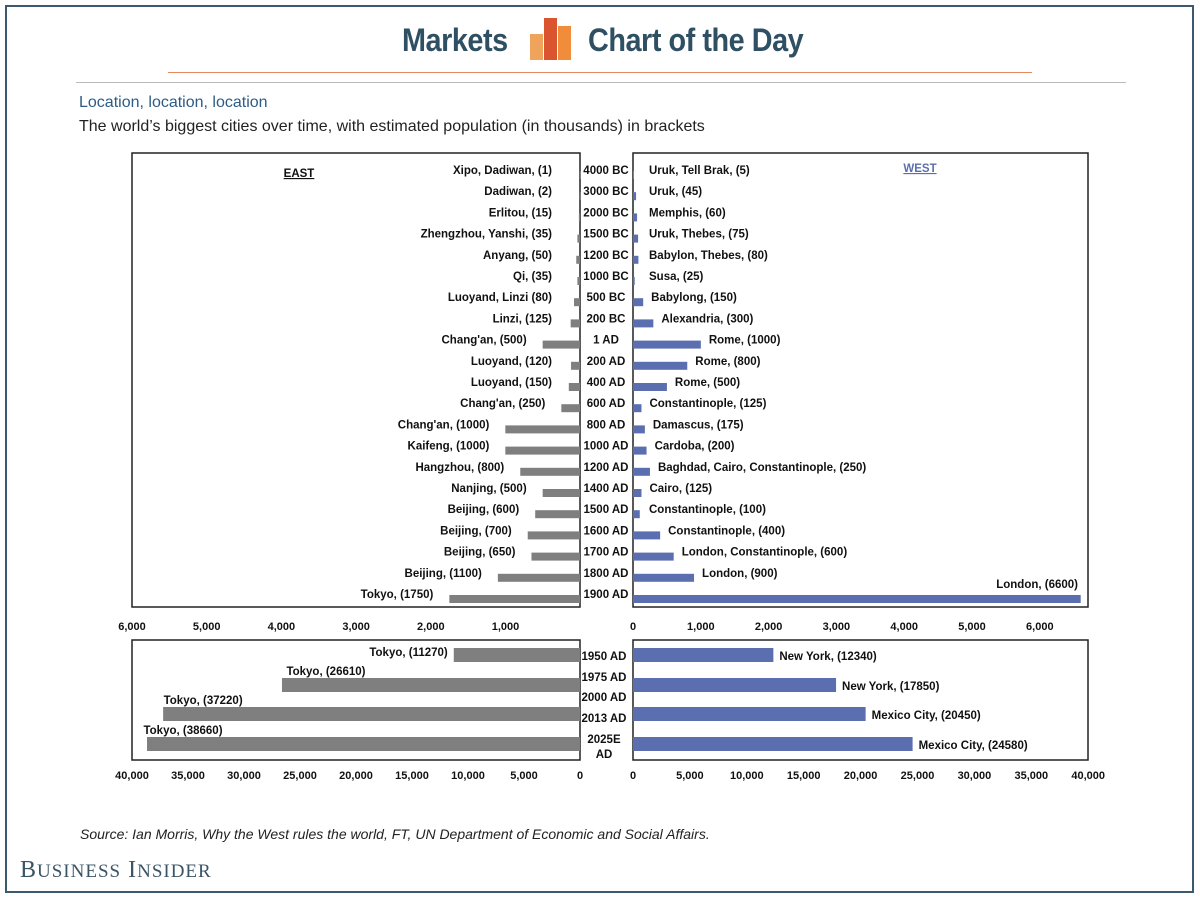 This screenshot has height=900, width=1200. What do you see at coordinates (606, 383) in the screenshot?
I see `year-label: 400 AD` at bounding box center [606, 383].